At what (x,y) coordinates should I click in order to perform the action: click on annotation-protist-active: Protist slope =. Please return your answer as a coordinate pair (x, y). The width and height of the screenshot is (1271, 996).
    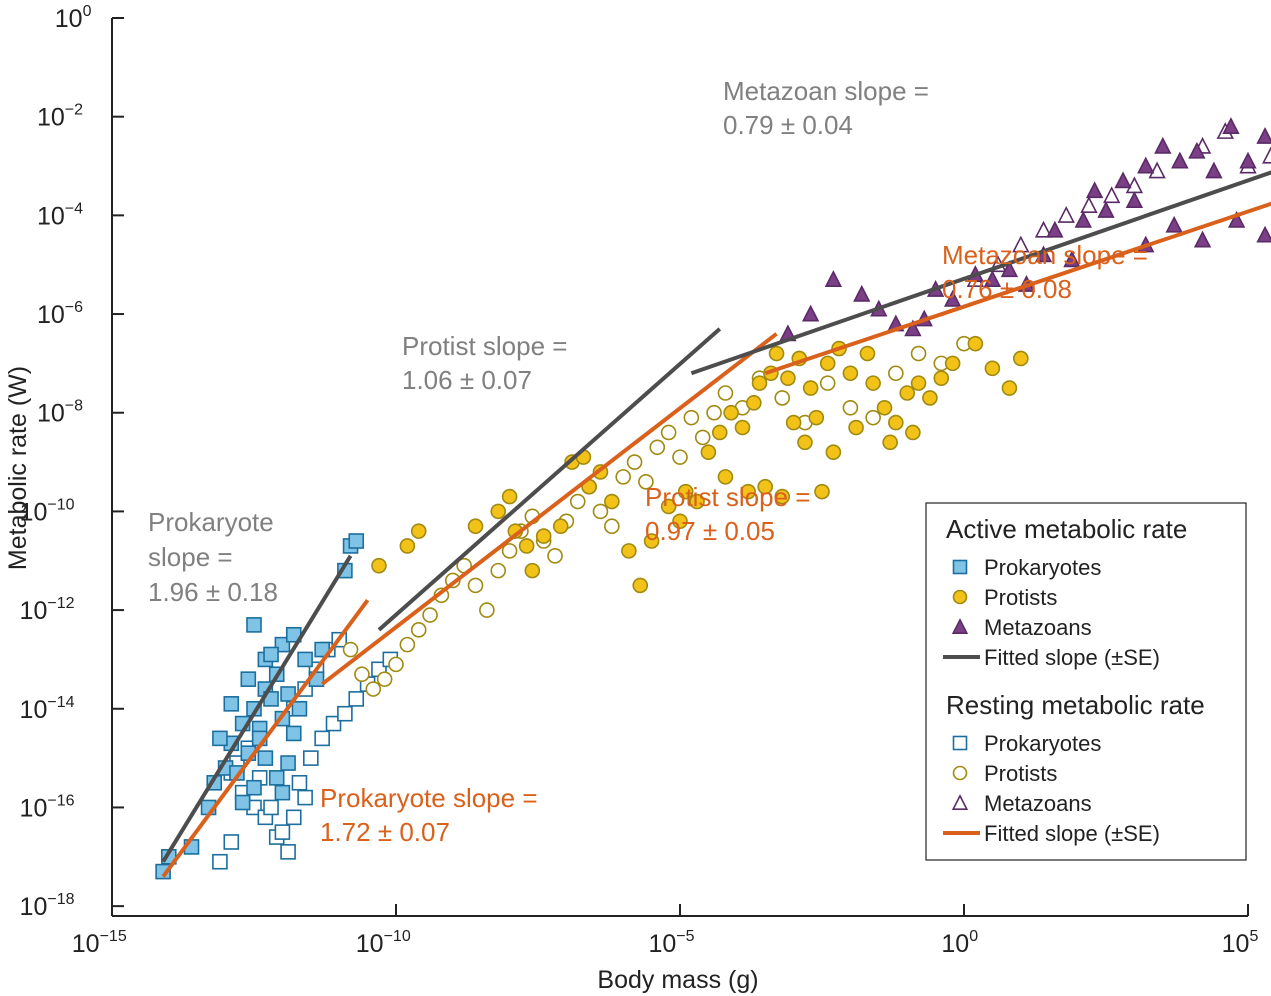
    Looking at the image, I should click on (484, 346).